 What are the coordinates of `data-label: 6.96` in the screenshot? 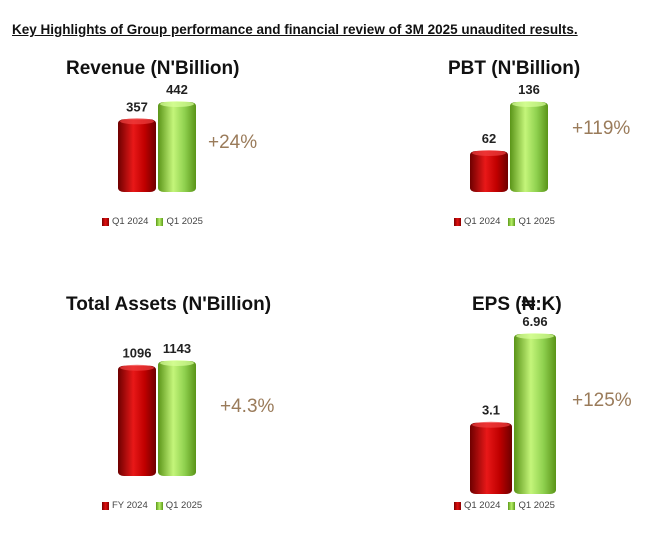 It's located at (534, 321).